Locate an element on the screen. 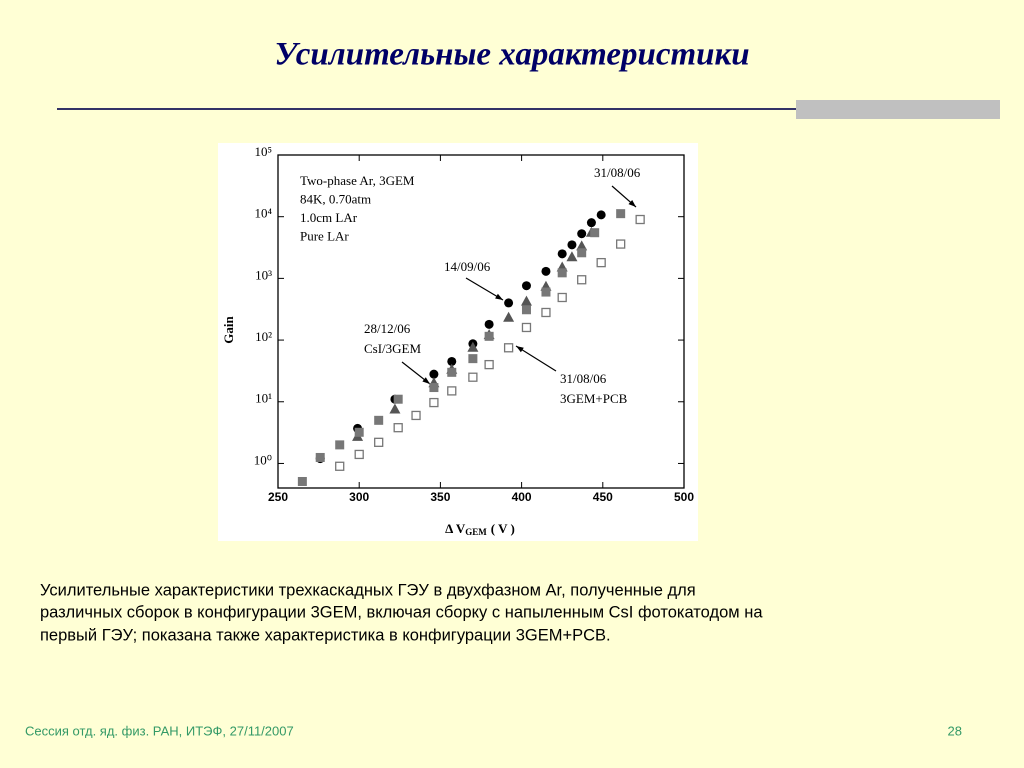 The image size is (1024, 768). x-tick-label: 400 is located at coordinates (522, 497).